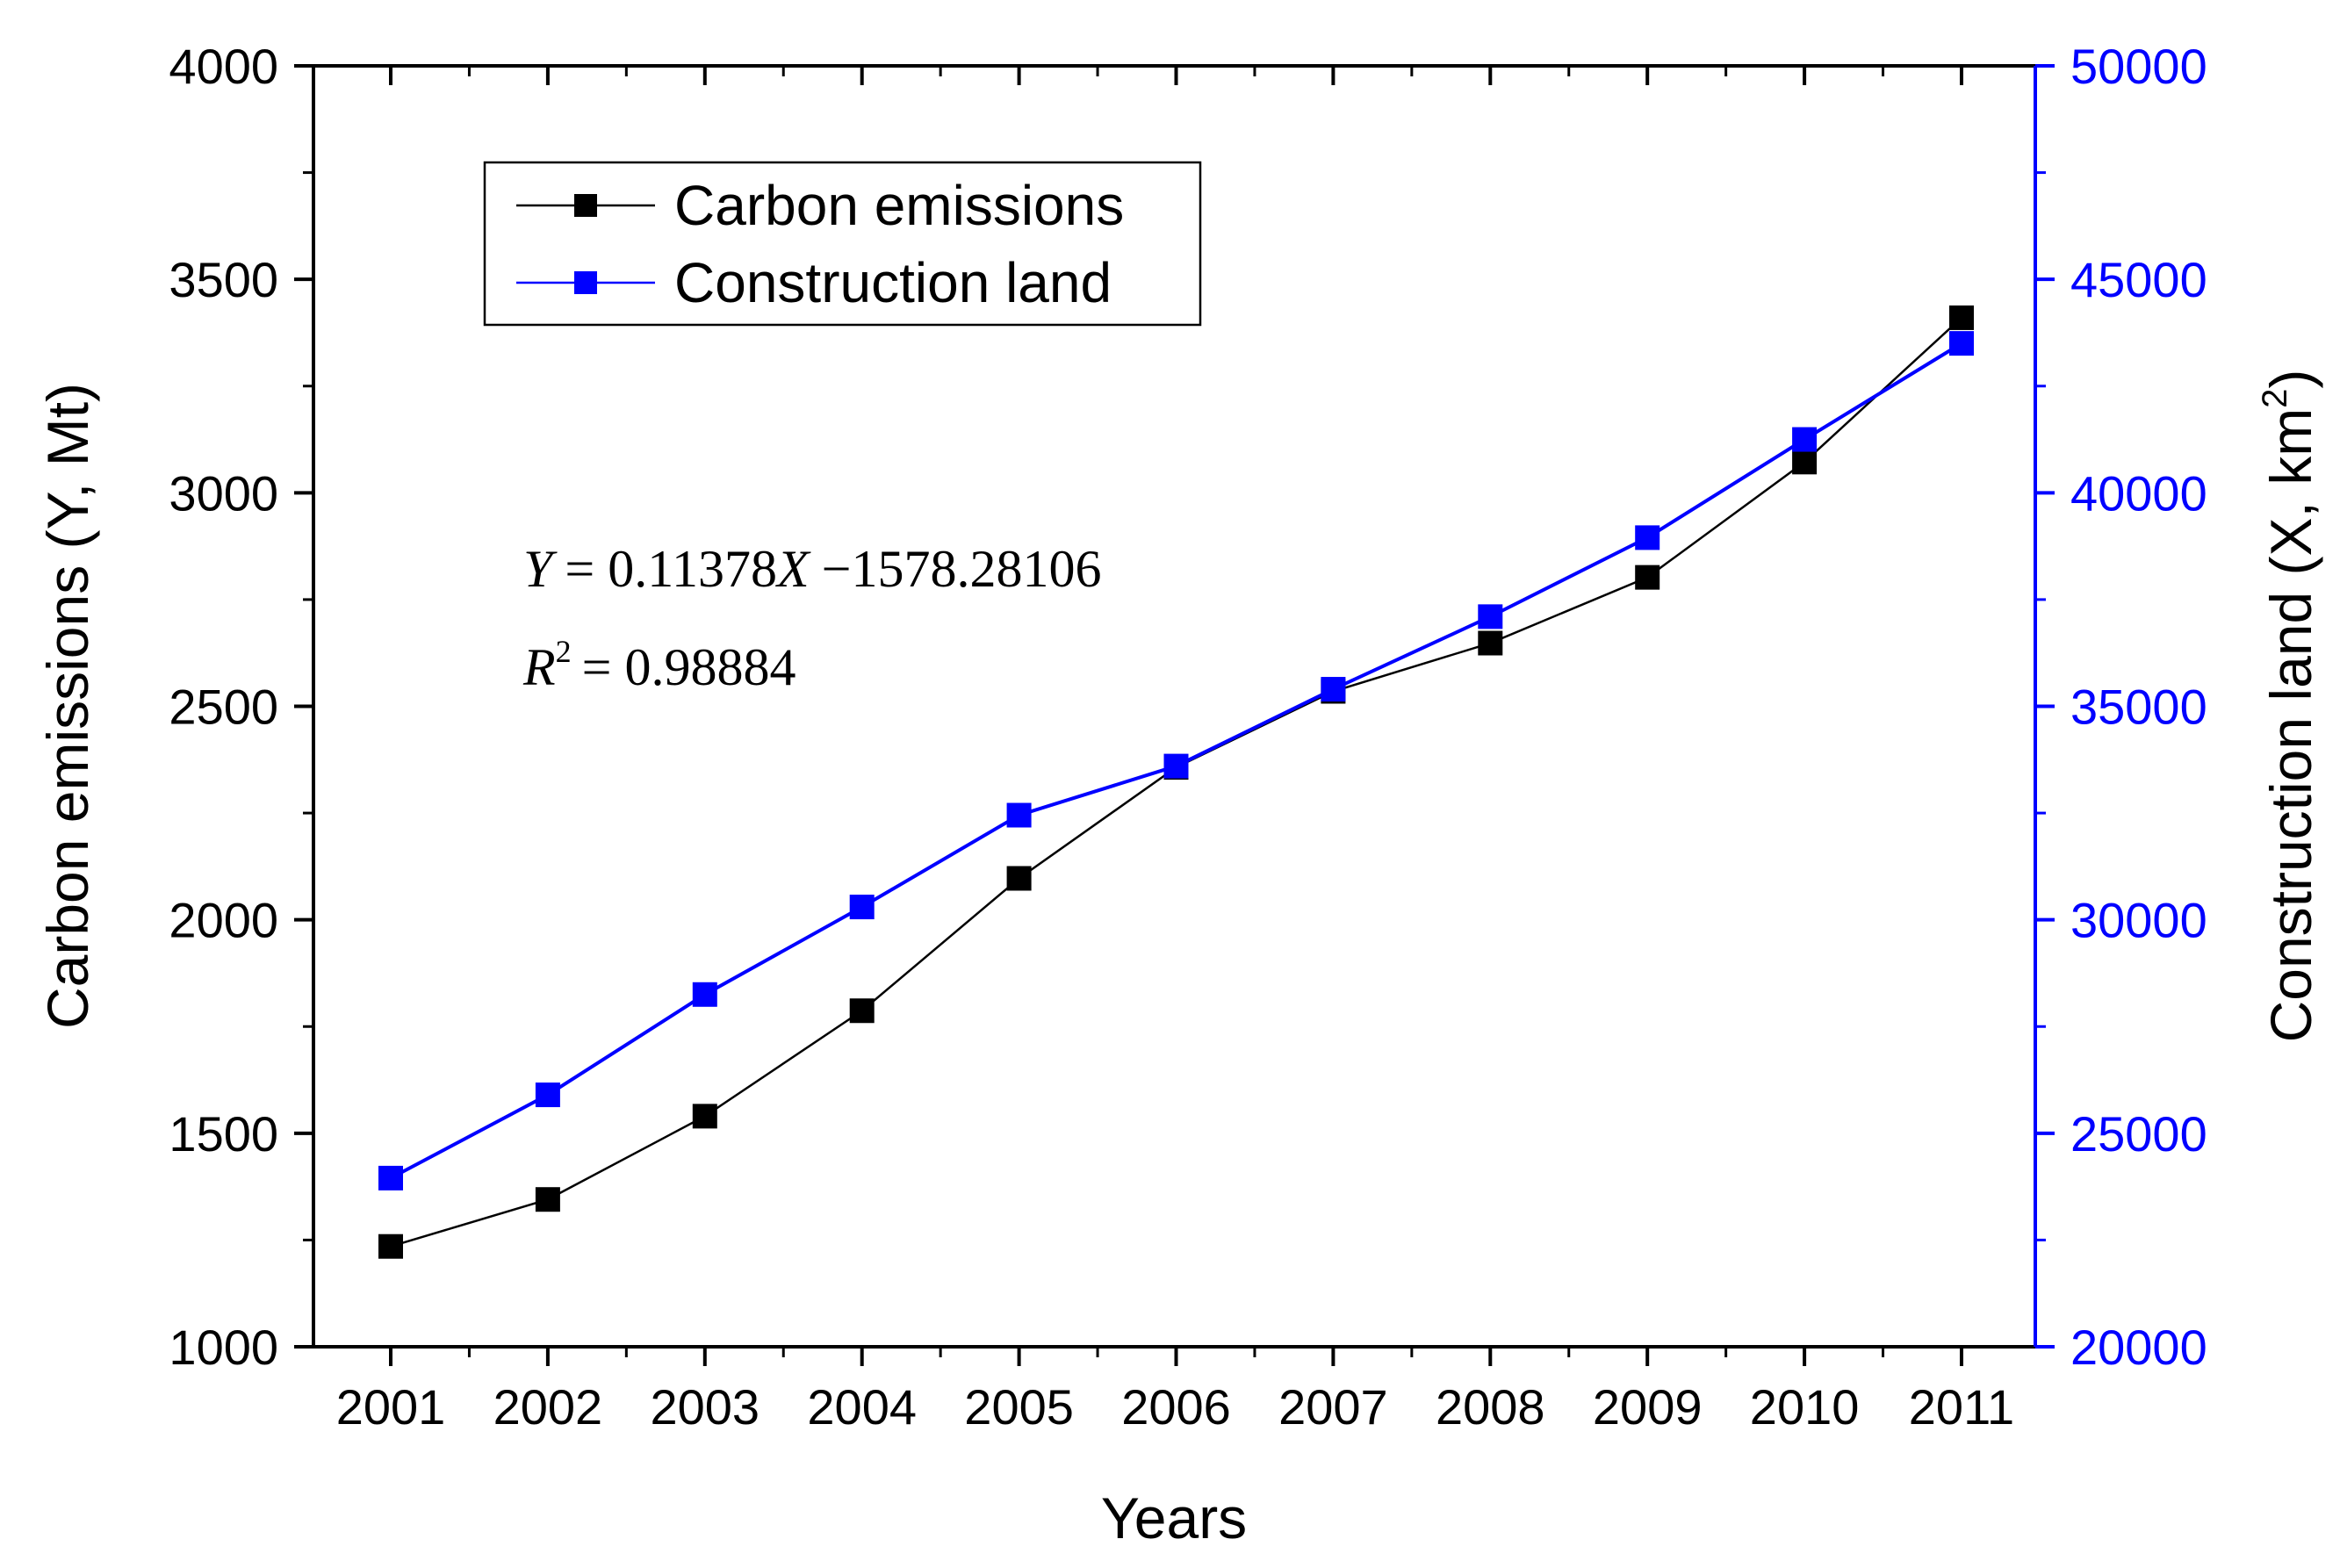 The width and height of the screenshot is (2347, 1568). I want to click on right-tick-label: 30000, so click(2138, 920).